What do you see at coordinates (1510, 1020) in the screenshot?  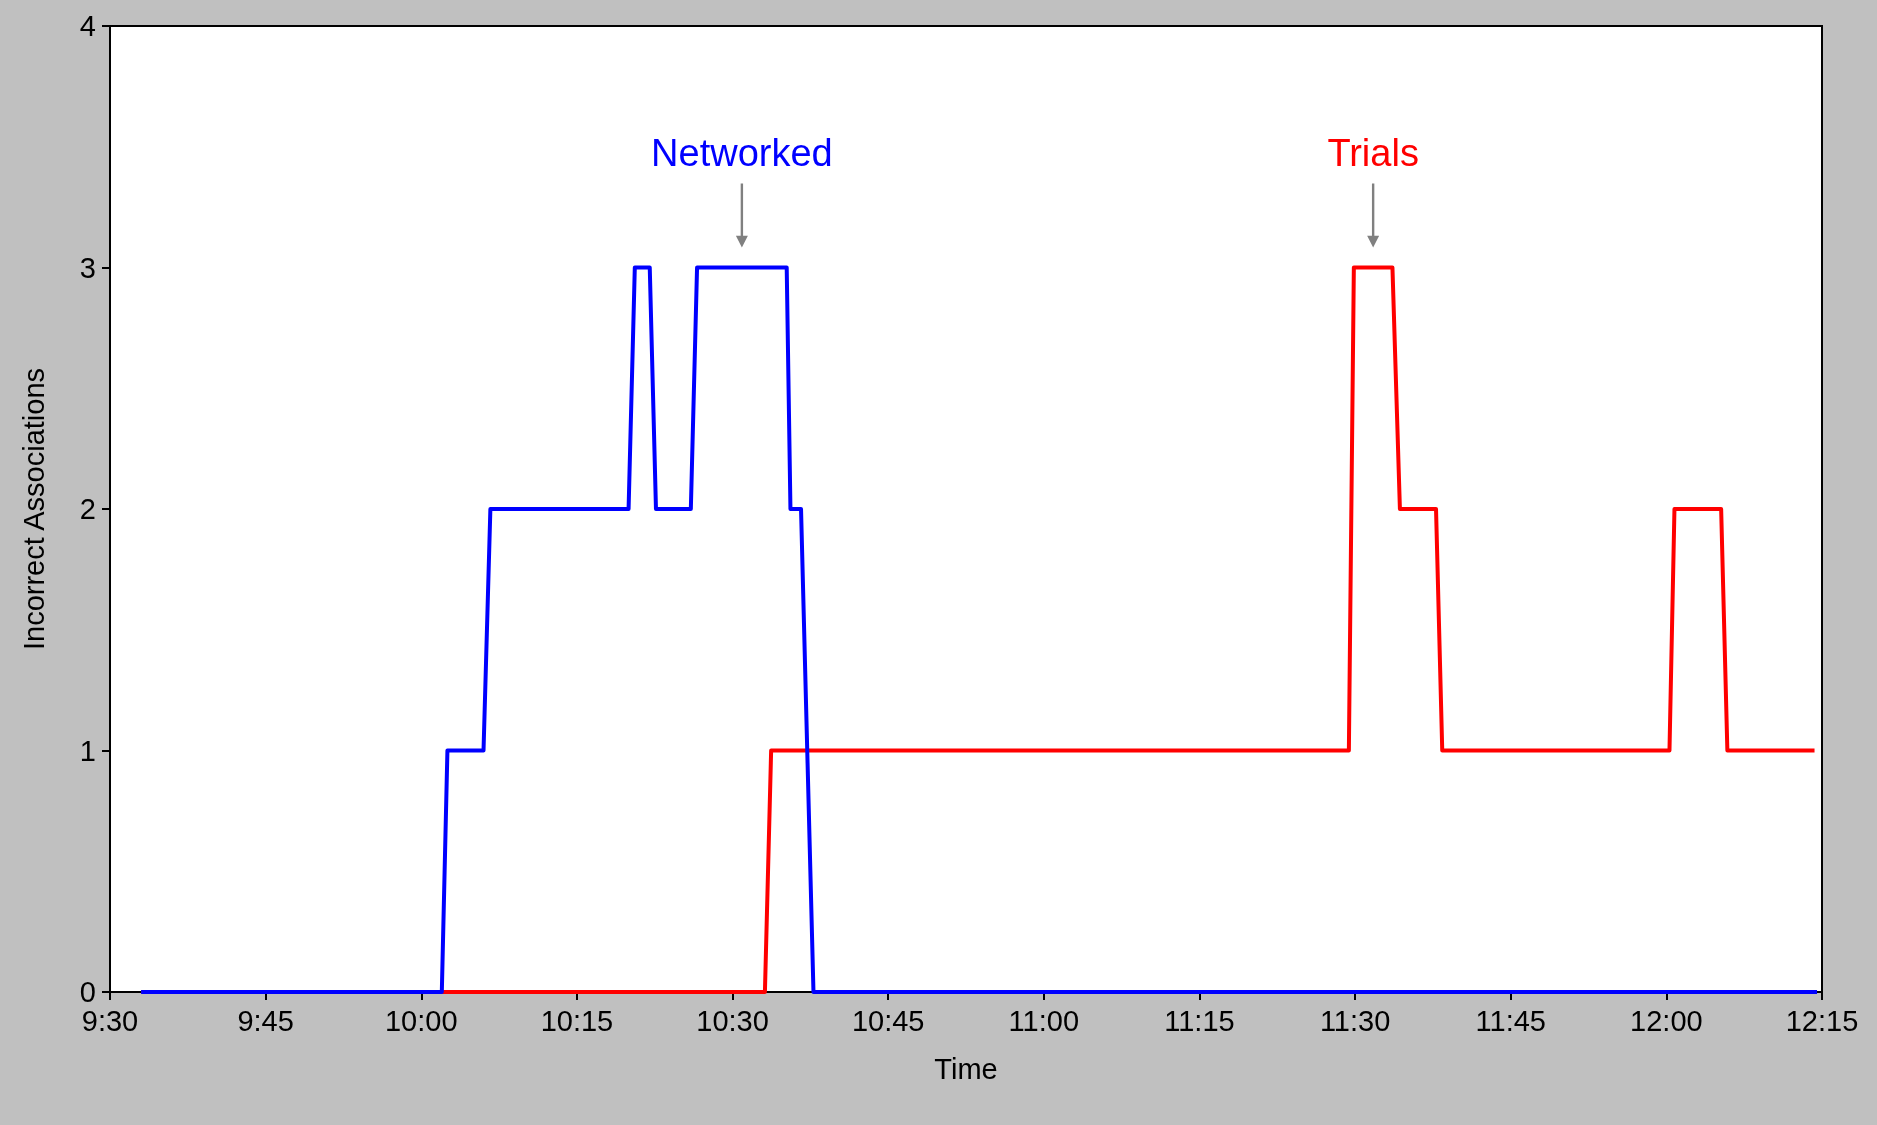 I see `x-tick-label: 11:45` at bounding box center [1510, 1020].